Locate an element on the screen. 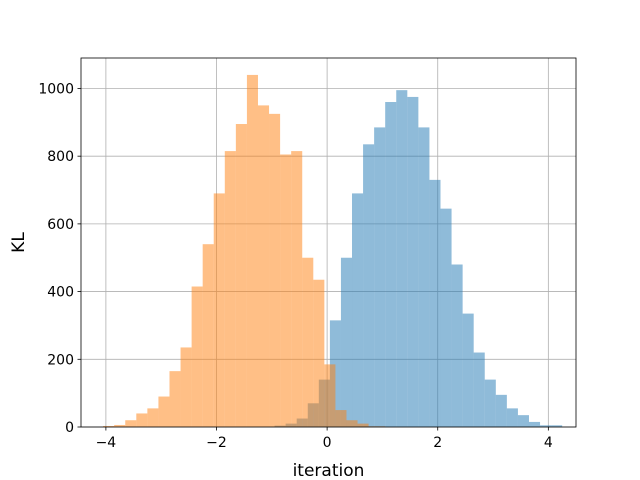 This screenshot has width=640, height=480. y-tick-label: 0 is located at coordinates (69, 428).